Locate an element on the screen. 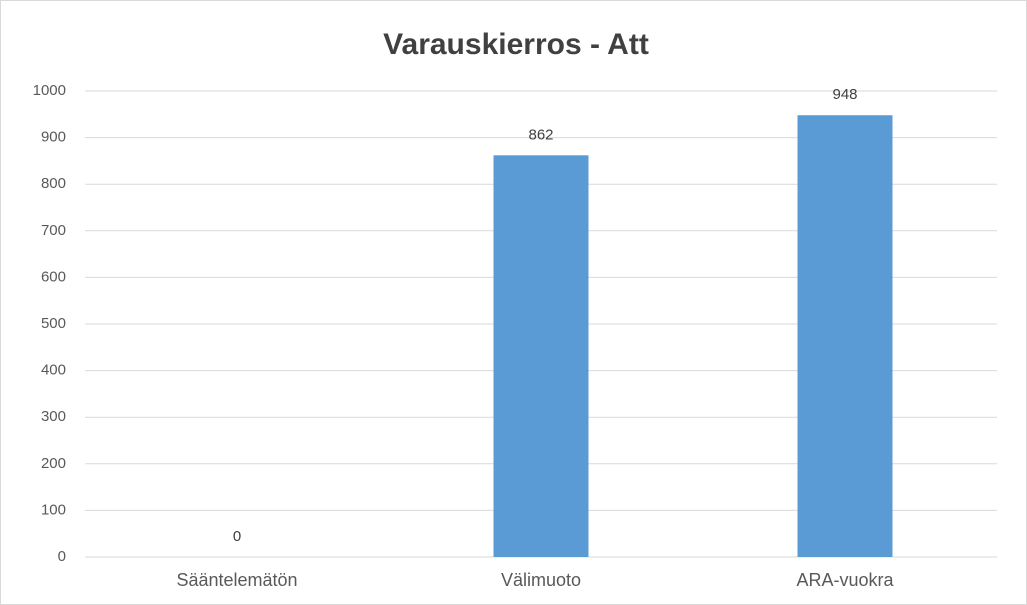 The width and height of the screenshot is (1027, 605). x-tick-label: Sääntelemätön is located at coordinates (236, 580).